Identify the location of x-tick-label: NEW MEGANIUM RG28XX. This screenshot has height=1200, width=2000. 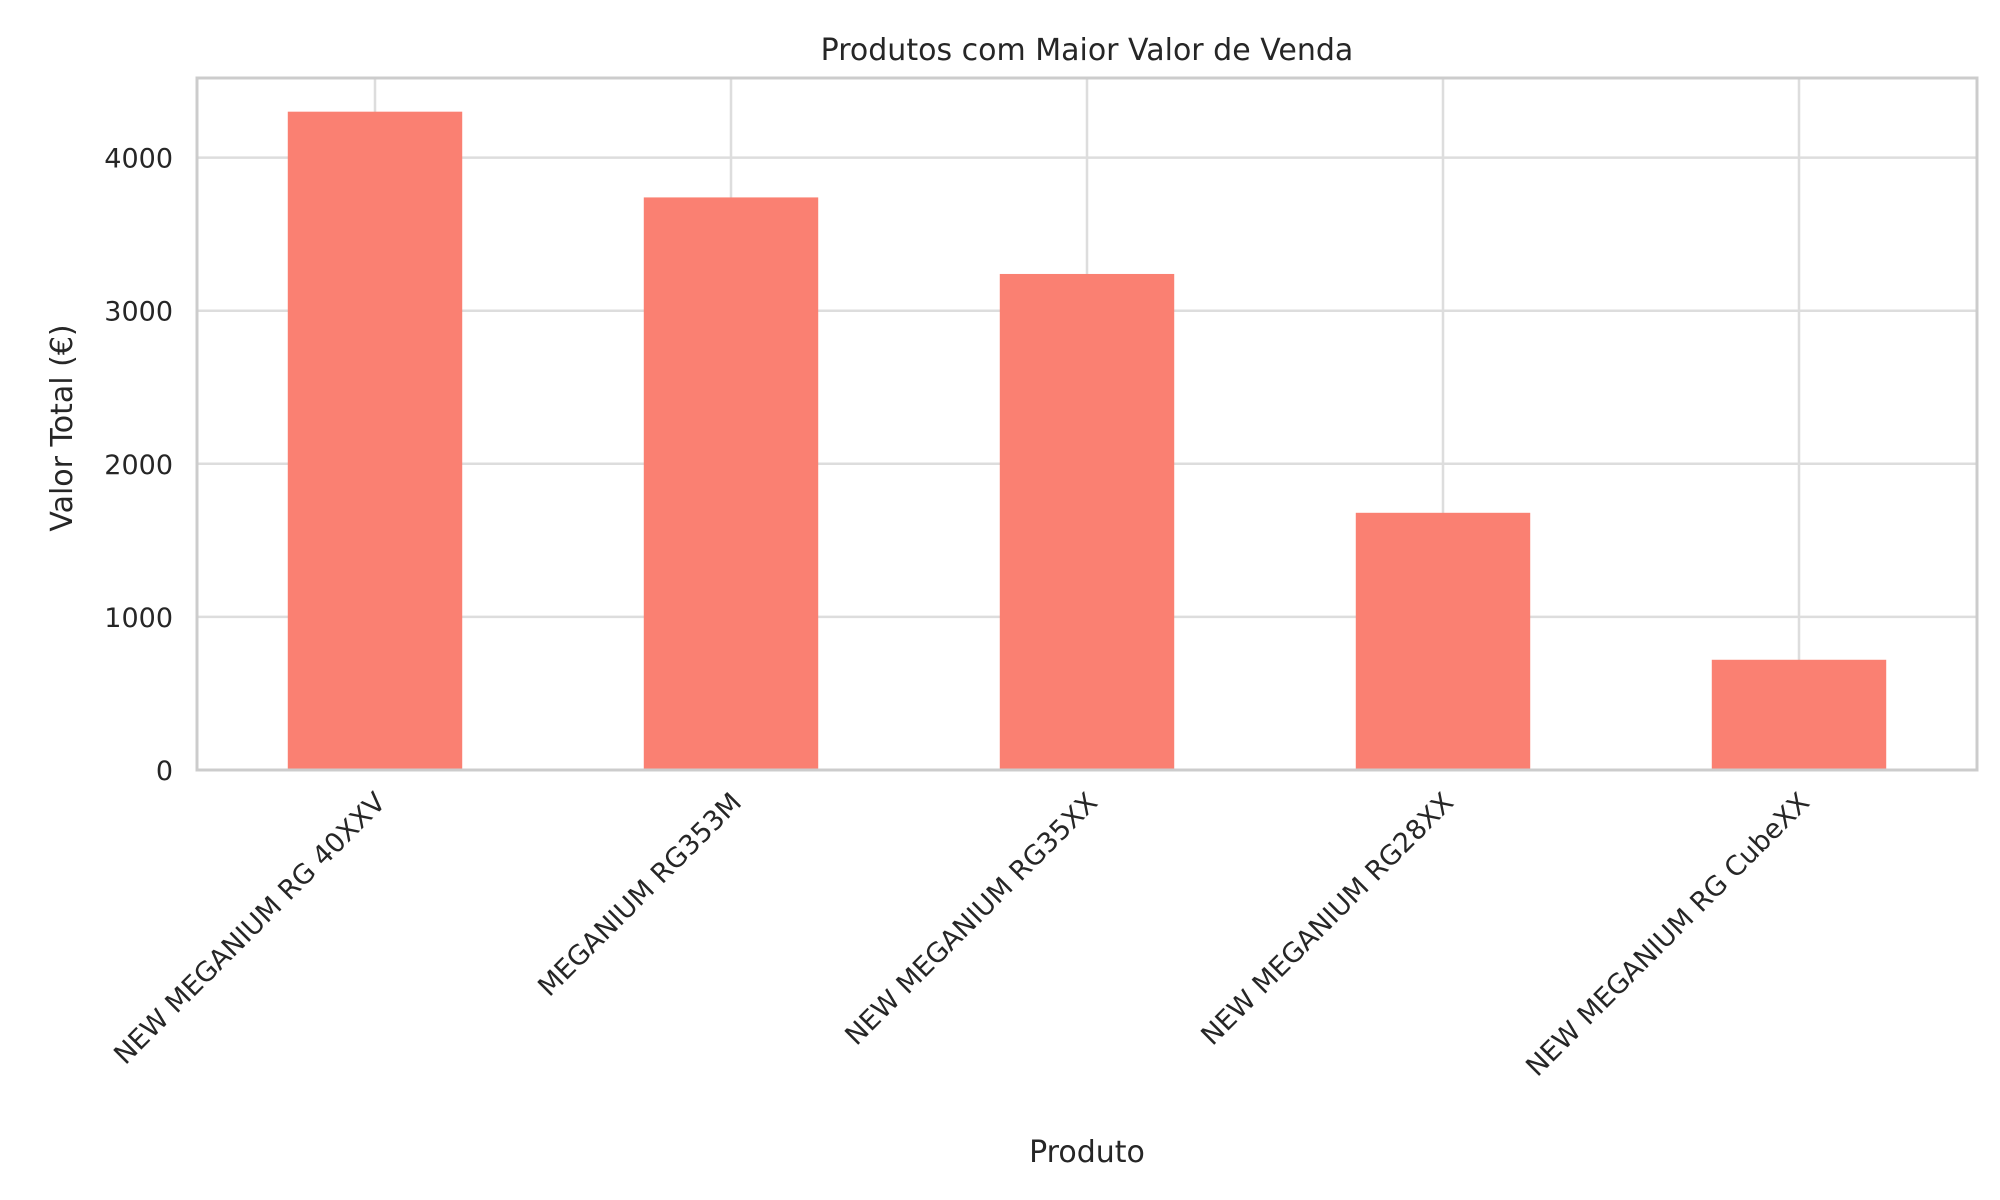
(1327, 919).